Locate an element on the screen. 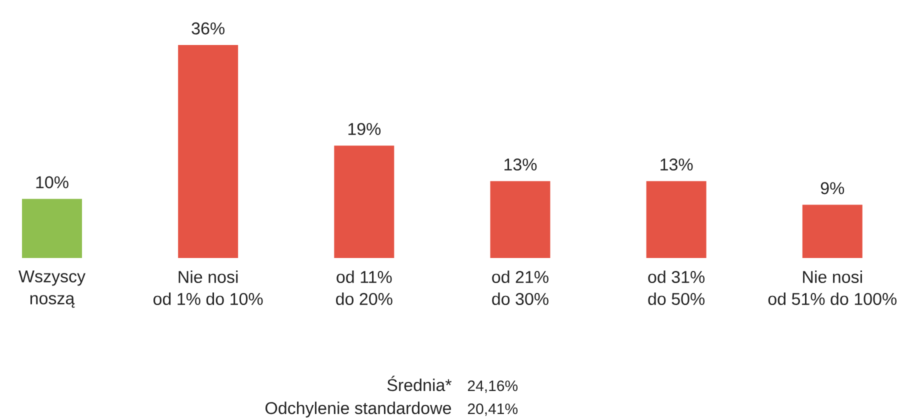  x-tick-label: Wszyscy noszą is located at coordinates (52, 289).